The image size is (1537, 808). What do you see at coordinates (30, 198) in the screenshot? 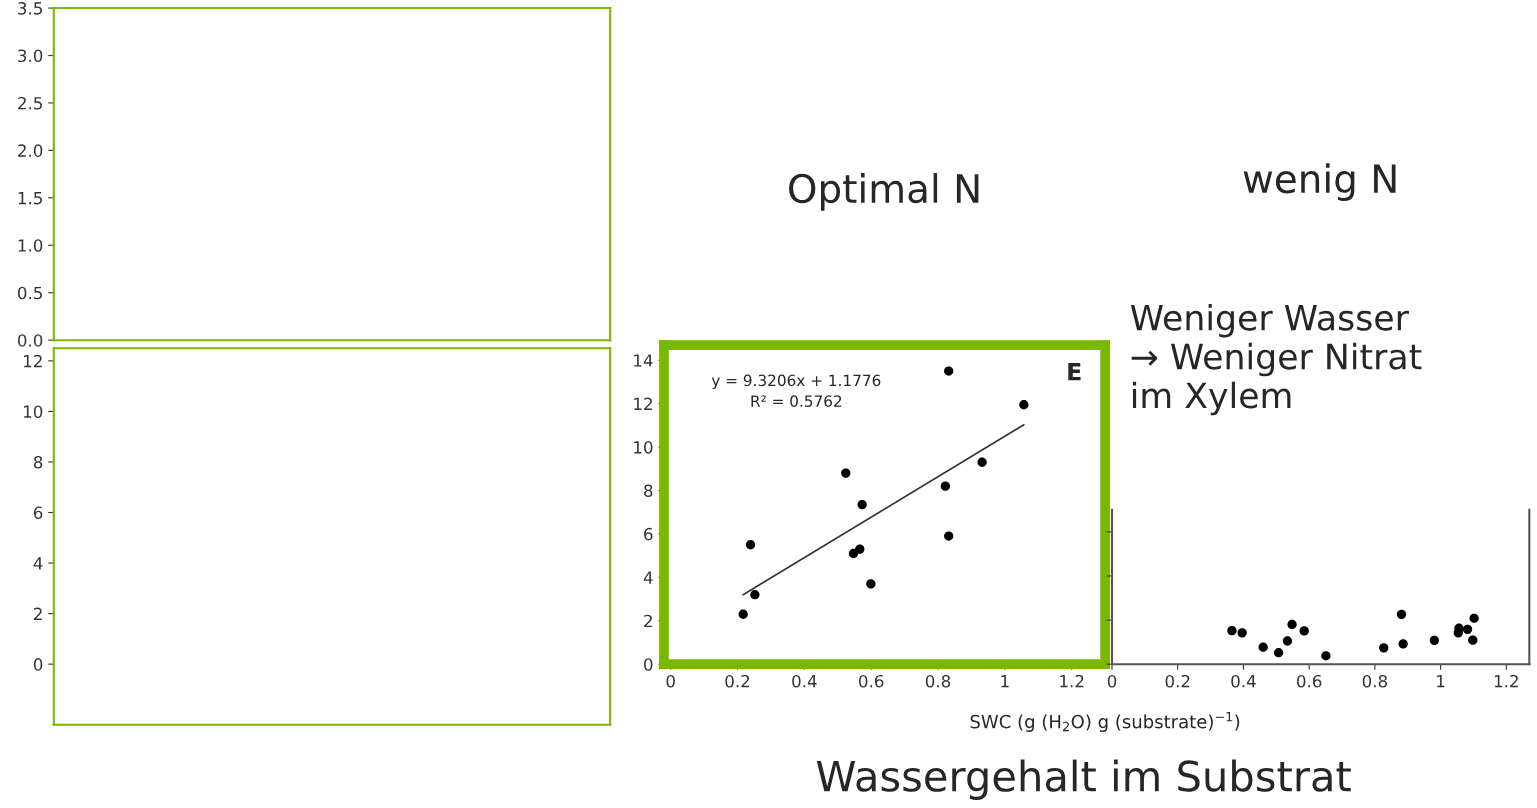
I see `y-tick-label: 1.5` at bounding box center [30, 198].